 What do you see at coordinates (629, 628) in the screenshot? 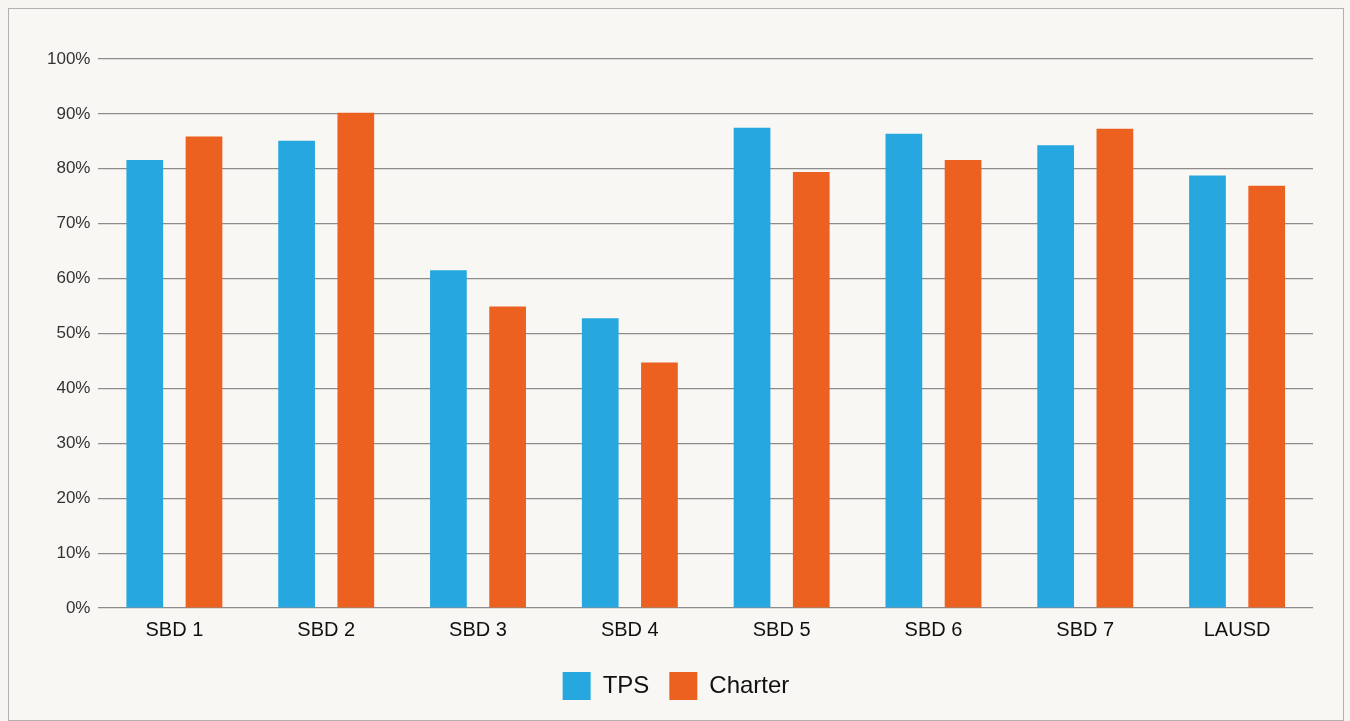
I see `x-tick-label: SBD 4` at bounding box center [629, 628].